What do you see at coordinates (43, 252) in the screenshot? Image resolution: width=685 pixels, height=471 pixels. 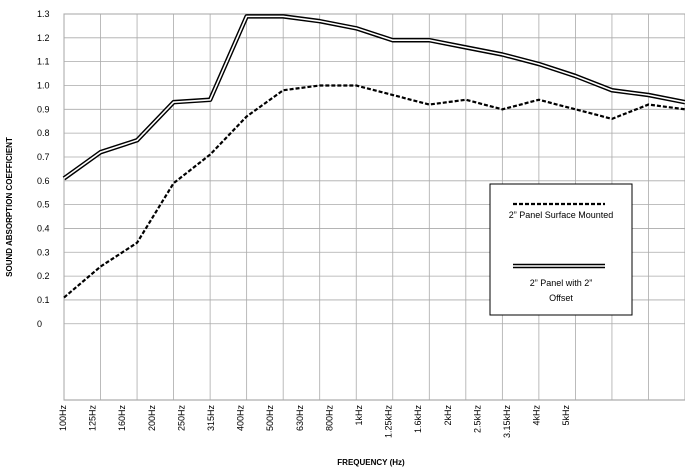 I see `y-tick-label: 0.3` at bounding box center [43, 252].